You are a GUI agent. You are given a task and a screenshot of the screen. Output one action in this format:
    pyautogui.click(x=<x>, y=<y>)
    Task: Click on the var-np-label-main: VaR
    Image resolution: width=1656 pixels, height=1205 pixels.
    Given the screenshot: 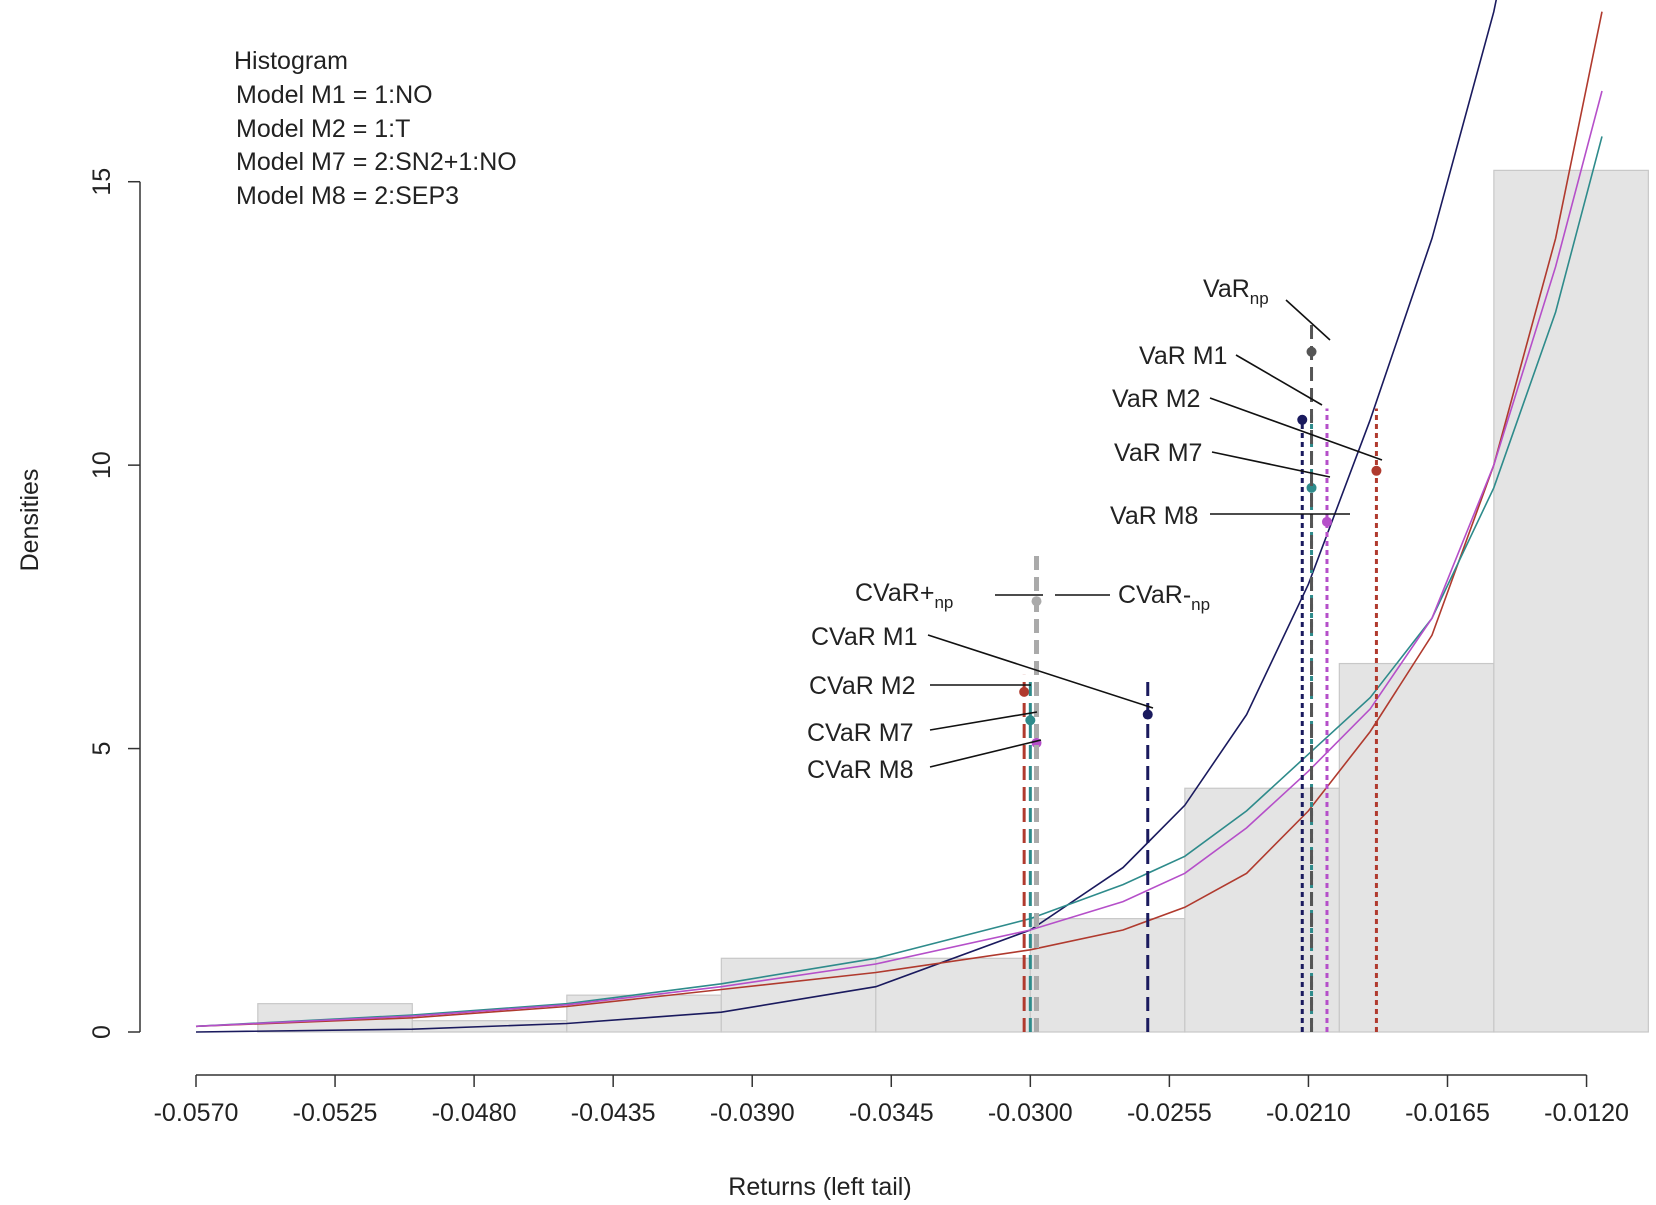 What is the action you would take?
    pyautogui.click(x=1226, y=289)
    